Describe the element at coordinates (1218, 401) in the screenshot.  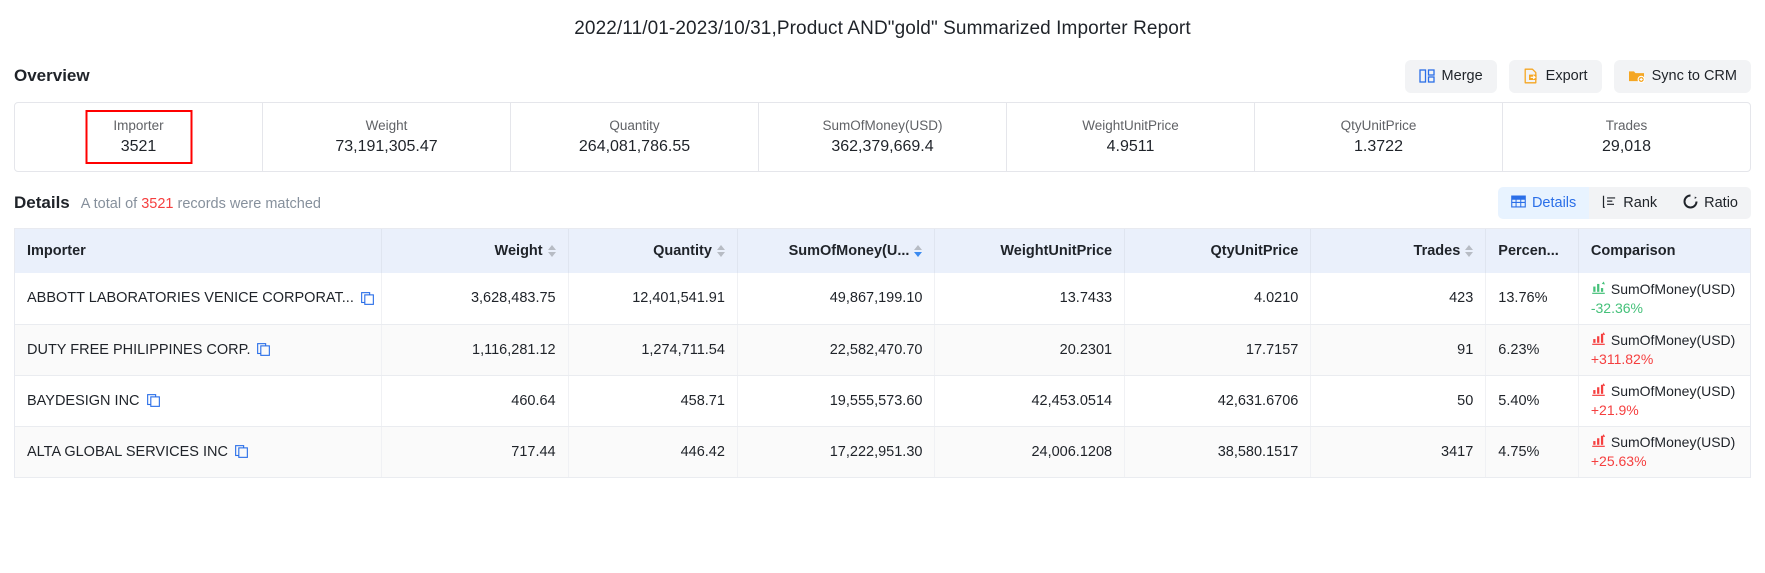
I see `cell-qty-unit-price: 42,631.6706` at that location.